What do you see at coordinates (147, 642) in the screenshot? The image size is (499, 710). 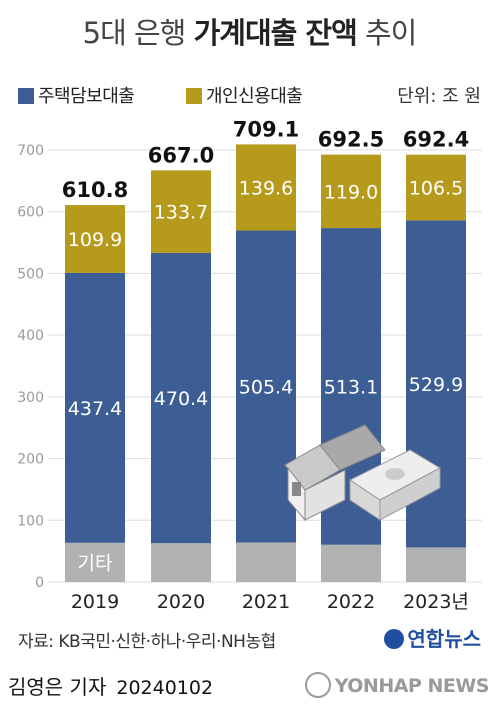 I see `source-note: 자료: KB국민·신한·하나·우리·NH농협` at bounding box center [147, 642].